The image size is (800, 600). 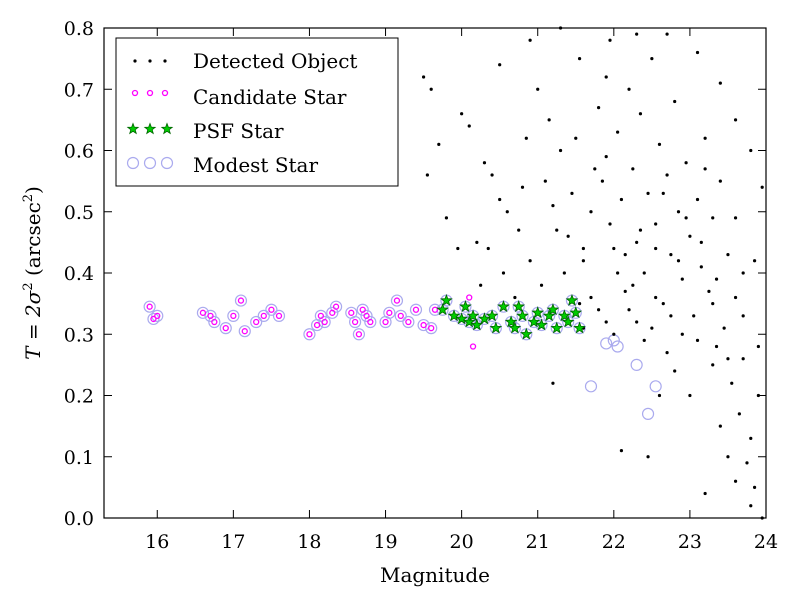 What do you see at coordinates (435, 575) in the screenshot?
I see `x-axis-title: Magnitude` at bounding box center [435, 575].